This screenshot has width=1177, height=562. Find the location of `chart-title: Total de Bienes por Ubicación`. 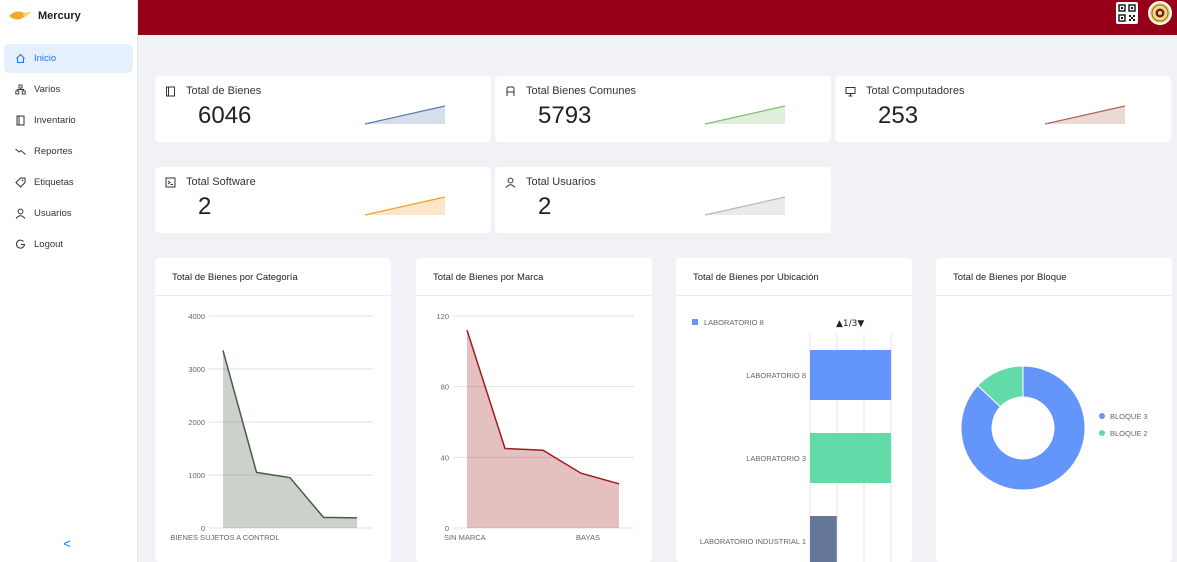

chart-title: Total de Bienes por Ubicación is located at coordinates (794, 277).